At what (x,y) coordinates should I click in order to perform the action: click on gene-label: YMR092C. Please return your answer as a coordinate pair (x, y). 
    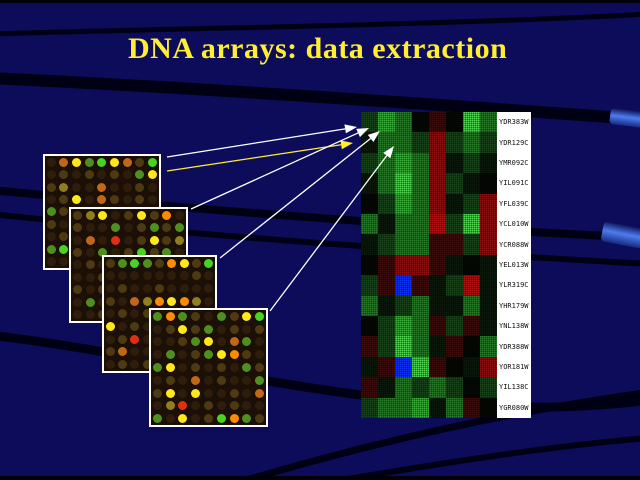
    Looking at the image, I should click on (514, 163).